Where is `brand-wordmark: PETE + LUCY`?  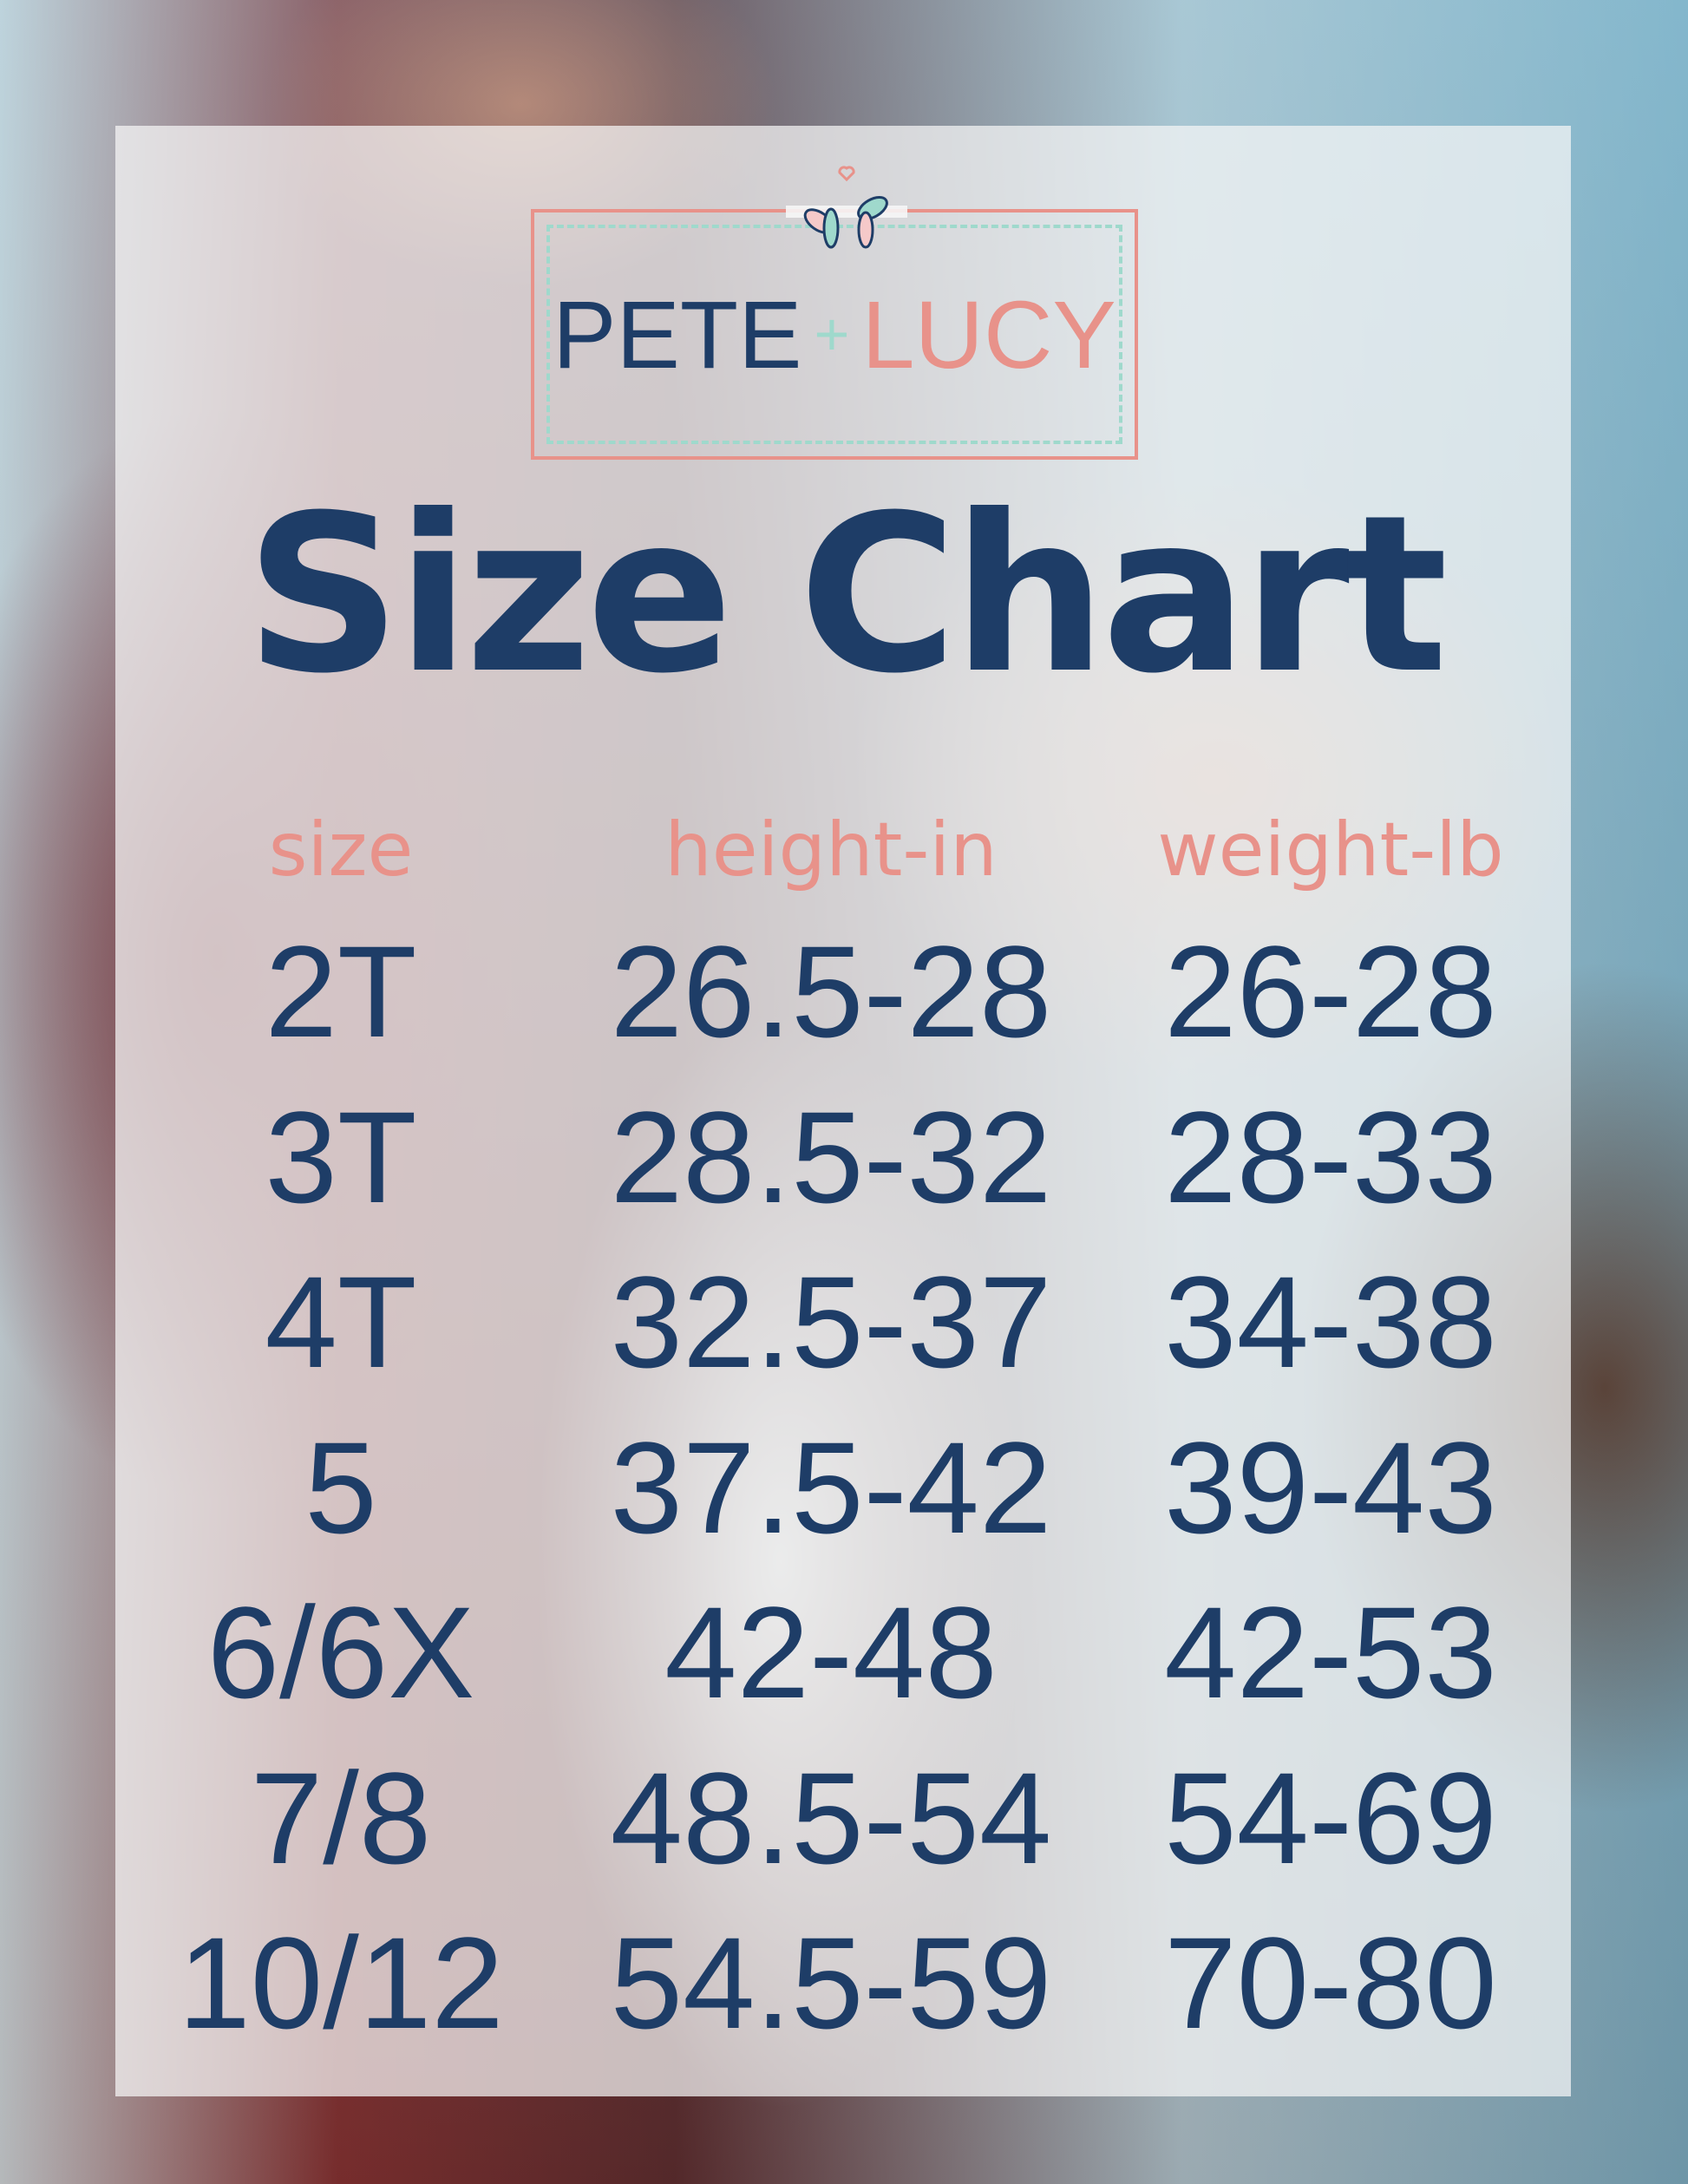
brand-wordmark: PETE + LUCY is located at coordinates (834, 335).